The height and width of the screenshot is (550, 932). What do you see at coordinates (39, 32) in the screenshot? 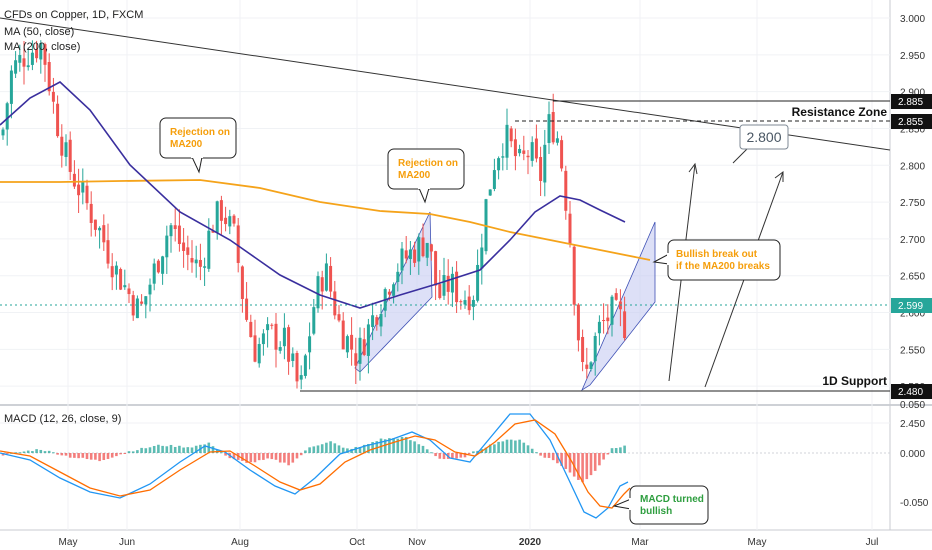
I see `ma50-legend: MA (50, close)` at bounding box center [39, 32].